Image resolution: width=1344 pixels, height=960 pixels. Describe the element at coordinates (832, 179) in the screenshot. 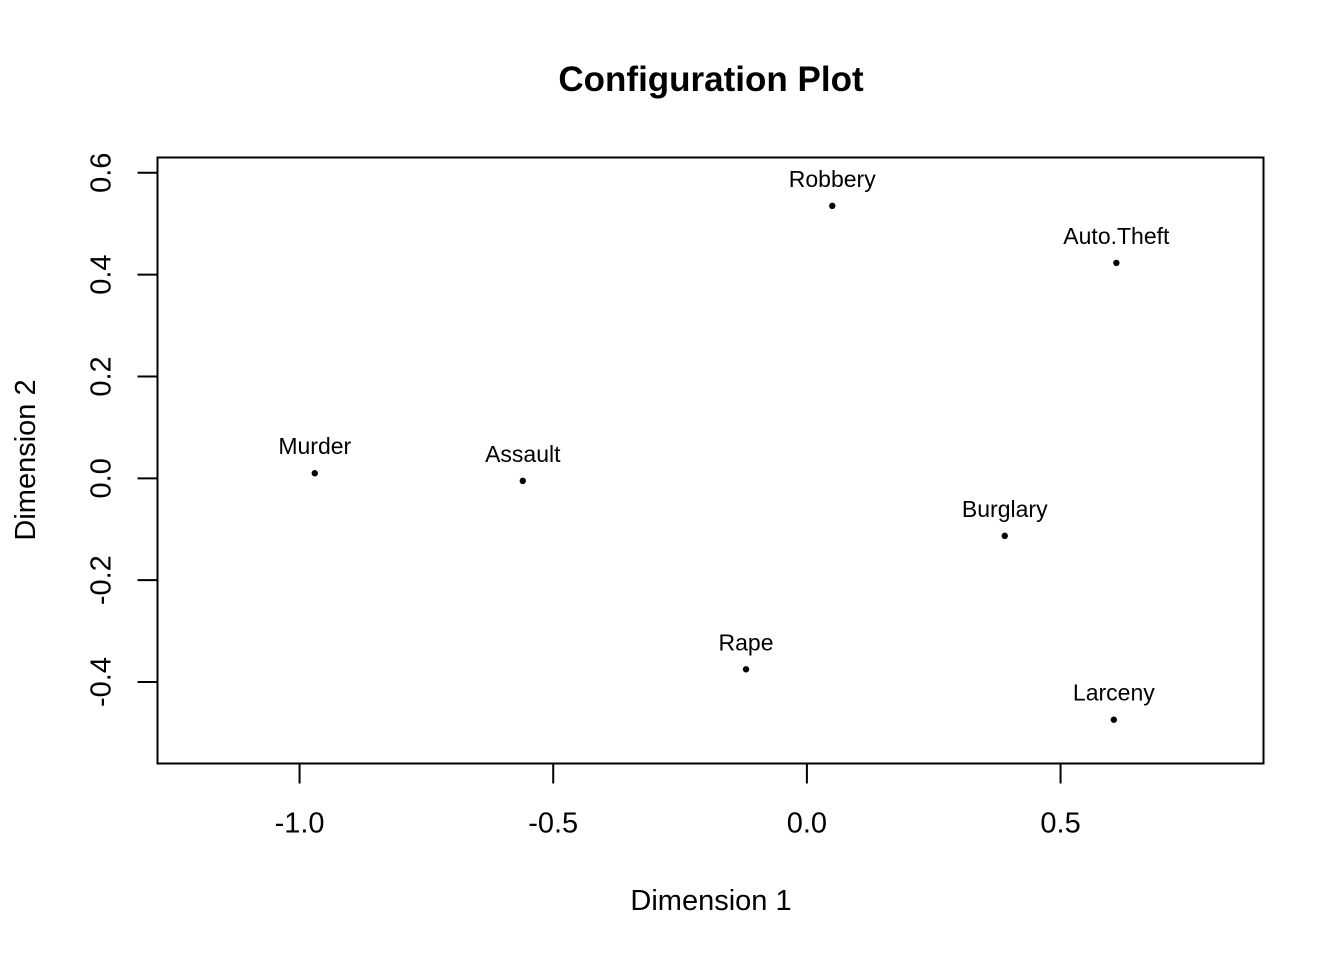

I see `point-label: Robbery` at that location.